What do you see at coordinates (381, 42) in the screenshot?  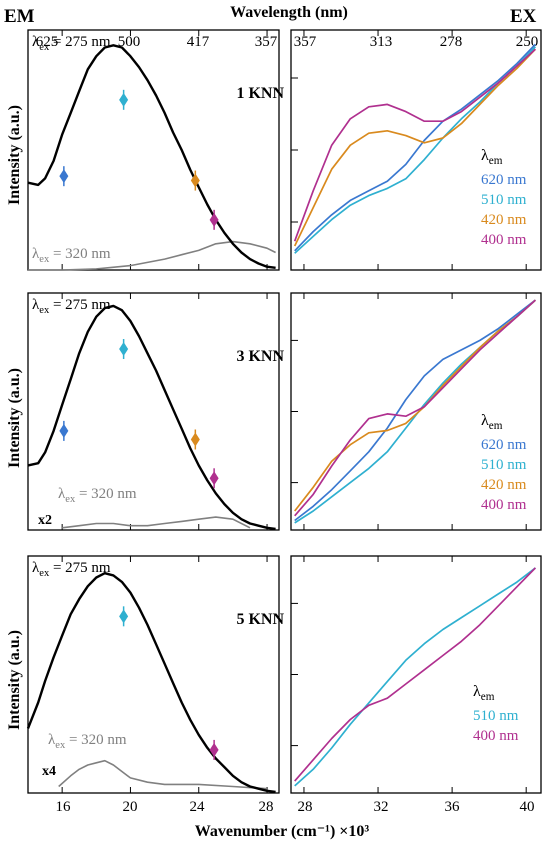 I see `ex-top-tick-label: 313` at bounding box center [381, 42].